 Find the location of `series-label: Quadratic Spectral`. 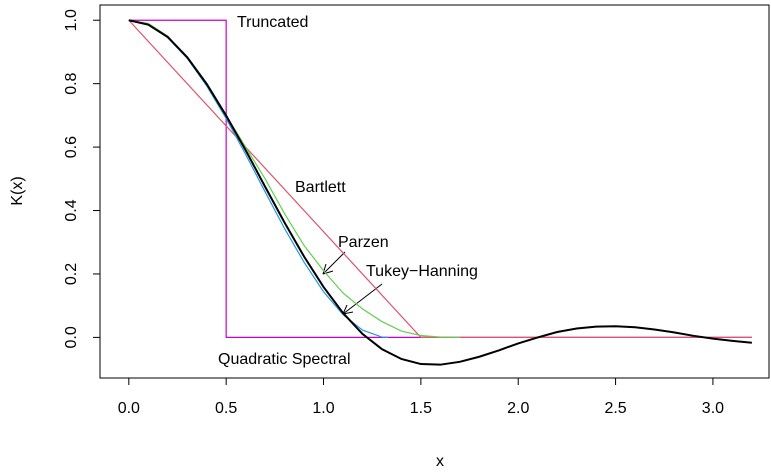

series-label: Quadratic Spectral is located at coordinates (284, 359).